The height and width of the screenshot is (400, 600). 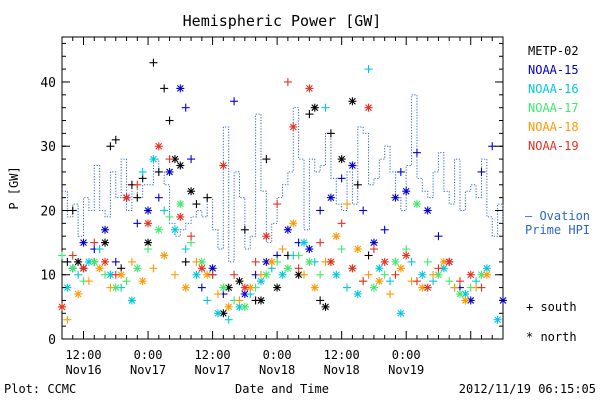 What do you see at coordinates (553, 108) in the screenshot?
I see `legend-item-noaa-17: NOAA-17` at bounding box center [553, 108].